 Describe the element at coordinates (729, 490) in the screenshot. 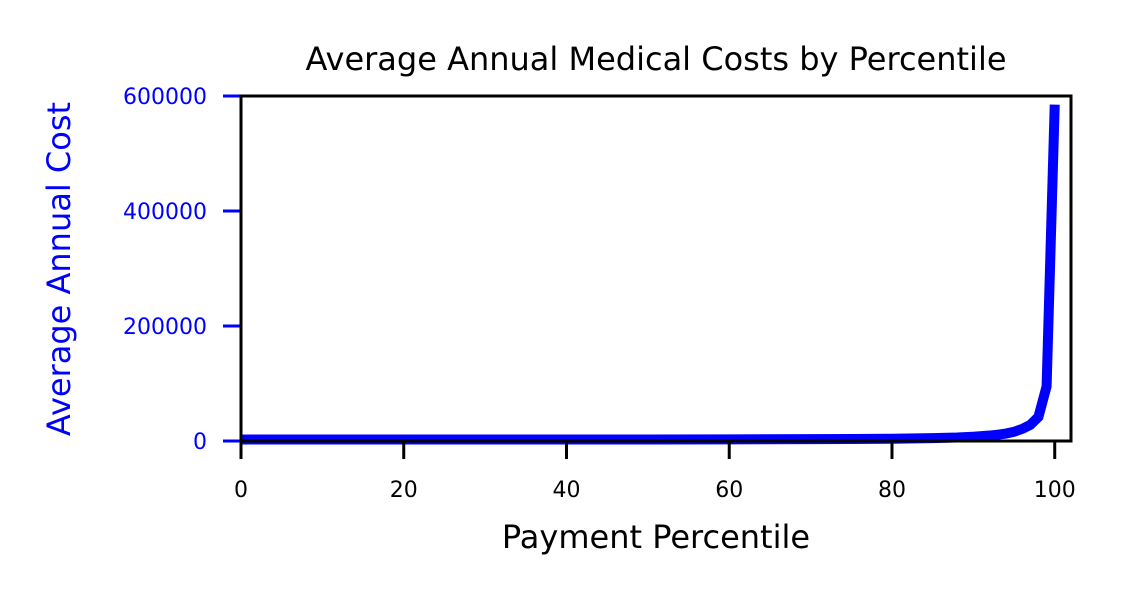

I see `x-tick-label: 60` at that location.